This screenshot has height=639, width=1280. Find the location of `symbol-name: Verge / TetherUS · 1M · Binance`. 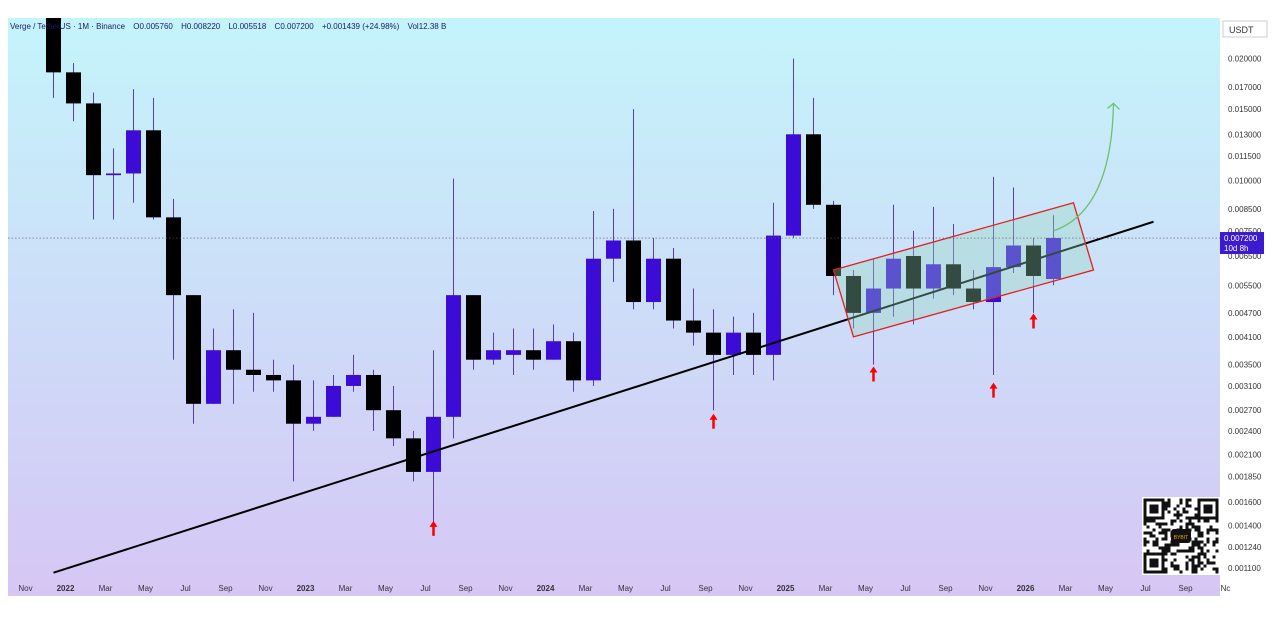

symbol-name: Verge / TetherUS · 1M · Binance is located at coordinates (68, 26).